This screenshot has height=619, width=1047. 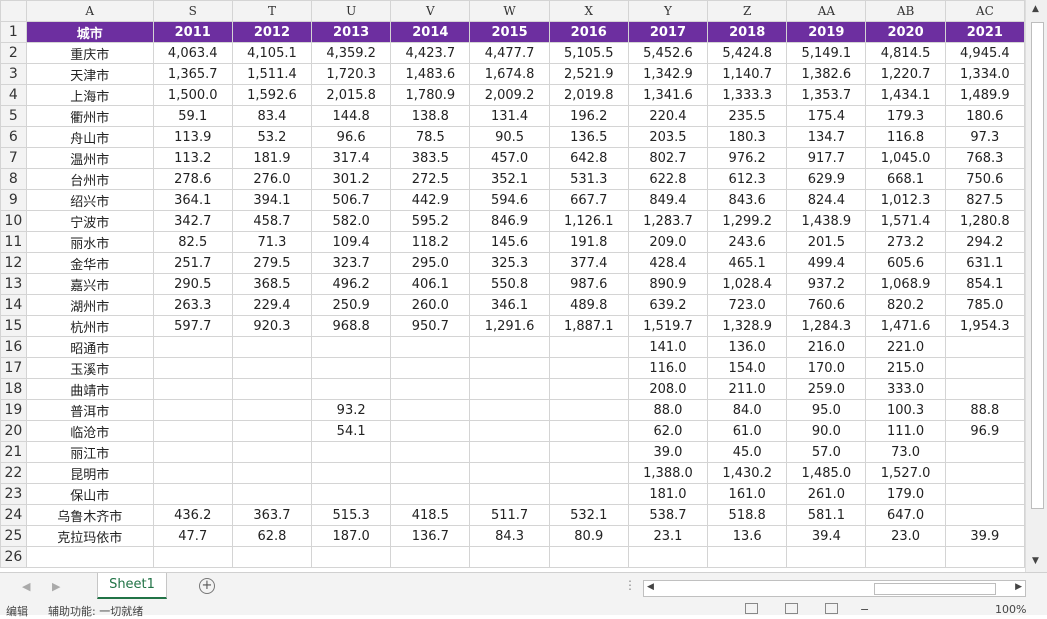 What do you see at coordinates (351, 179) in the screenshot?
I see `value-cell: 301.2` at bounding box center [351, 179].